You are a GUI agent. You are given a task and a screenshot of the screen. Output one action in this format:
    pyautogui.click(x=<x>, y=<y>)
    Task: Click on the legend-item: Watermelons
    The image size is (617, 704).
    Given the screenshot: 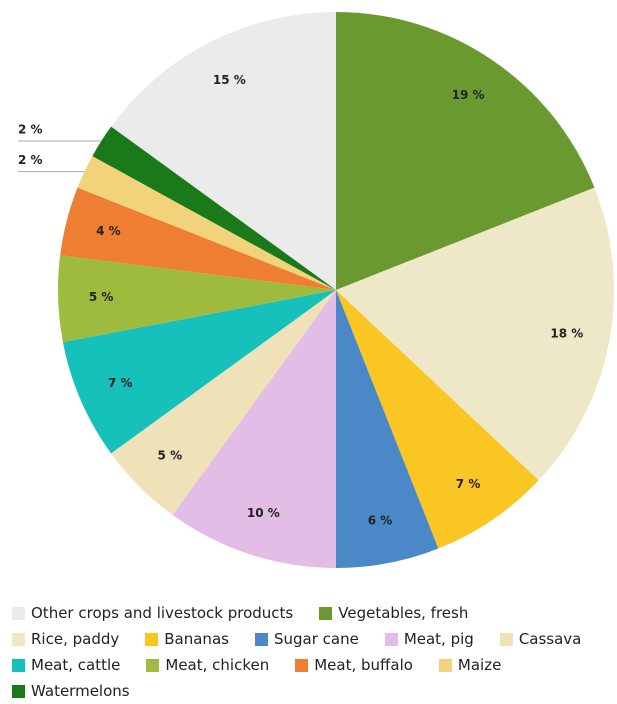 What is the action you would take?
    pyautogui.click(x=71, y=691)
    